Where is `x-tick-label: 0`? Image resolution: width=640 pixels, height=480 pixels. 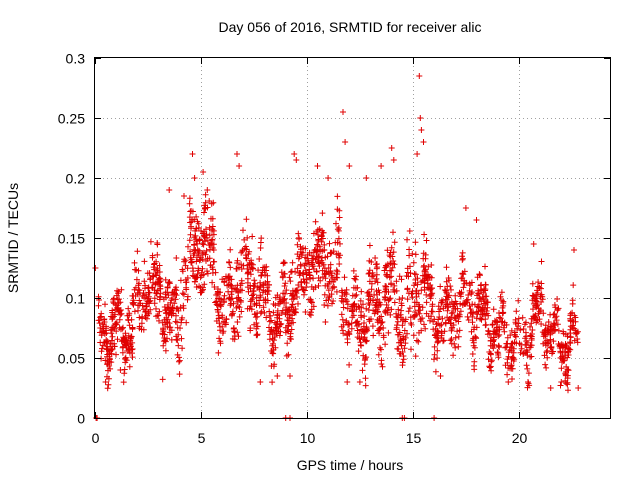
x-tick-label: 0 is located at coordinates (96, 438).